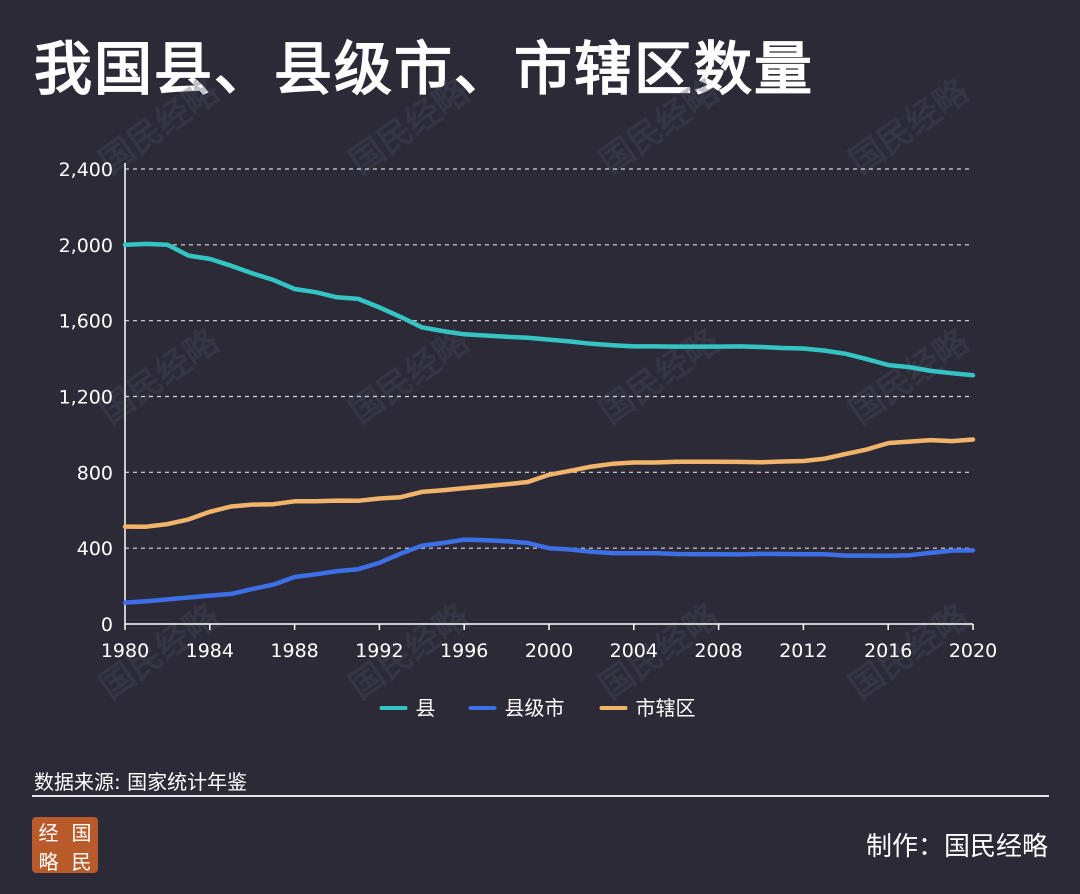 The image size is (1080, 894). What do you see at coordinates (424, 69) in the screenshot?
I see `chart-title: 我国县、县级市、市辖区数量` at bounding box center [424, 69].